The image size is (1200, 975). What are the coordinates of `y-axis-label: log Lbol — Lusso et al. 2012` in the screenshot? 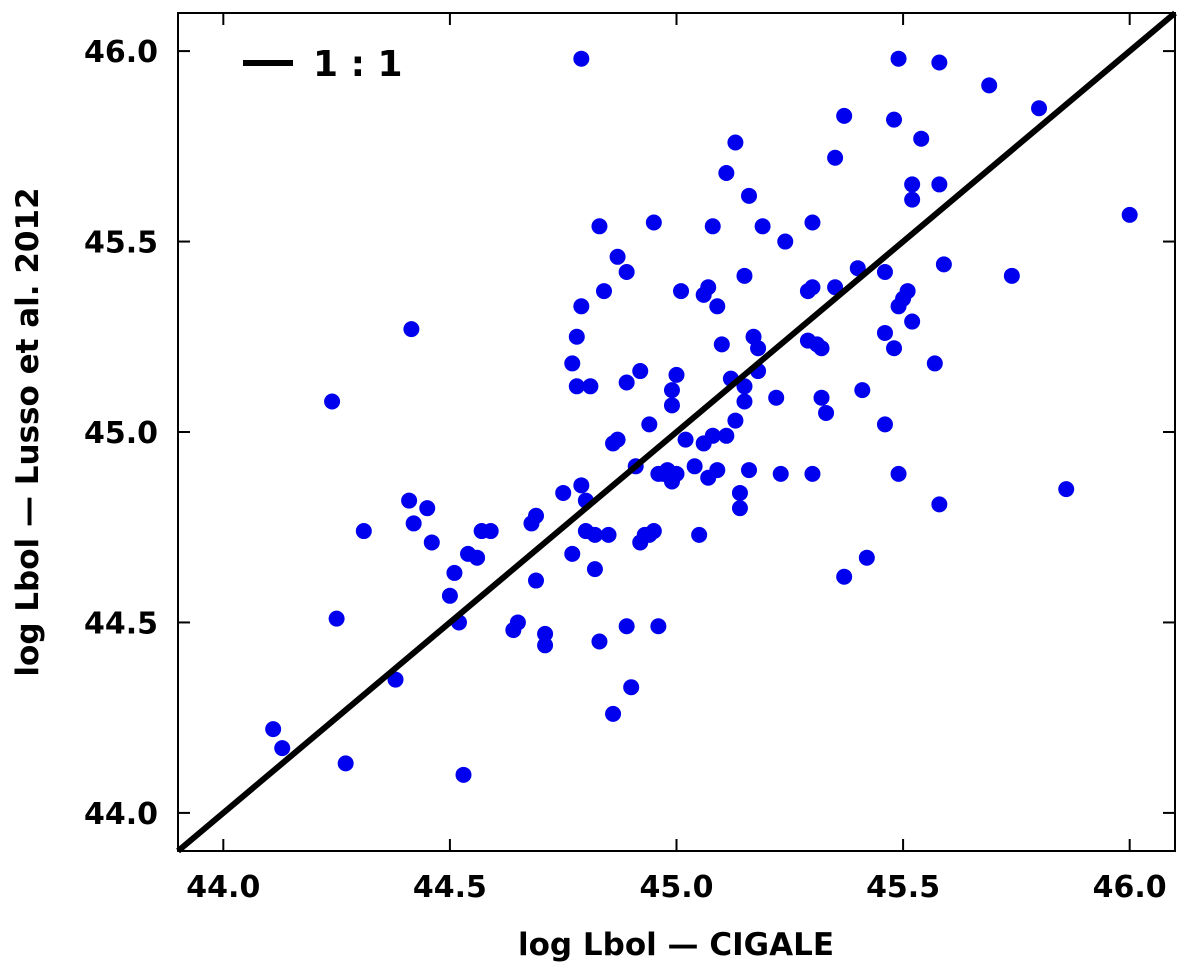 It's located at (28, 431).